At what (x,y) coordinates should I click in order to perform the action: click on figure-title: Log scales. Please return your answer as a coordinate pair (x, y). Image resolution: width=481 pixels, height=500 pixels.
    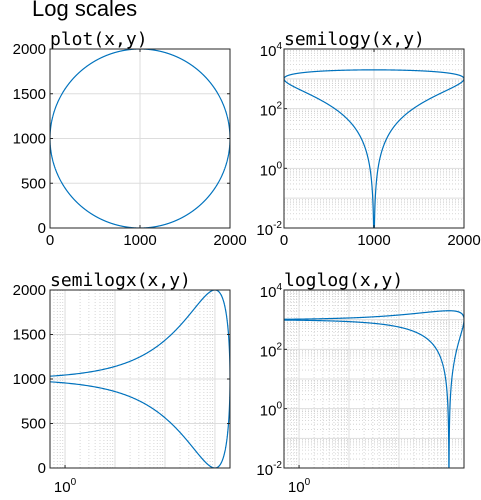
    Looking at the image, I should click on (85, 10).